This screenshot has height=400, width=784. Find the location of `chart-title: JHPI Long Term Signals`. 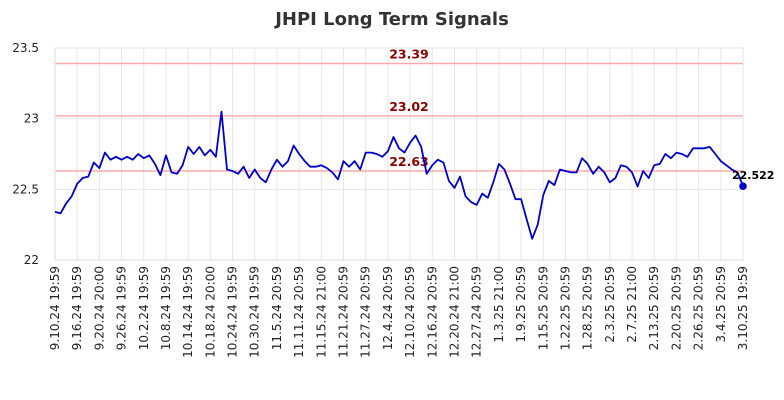

chart-title: JHPI Long Term Signals is located at coordinates (391, 19).